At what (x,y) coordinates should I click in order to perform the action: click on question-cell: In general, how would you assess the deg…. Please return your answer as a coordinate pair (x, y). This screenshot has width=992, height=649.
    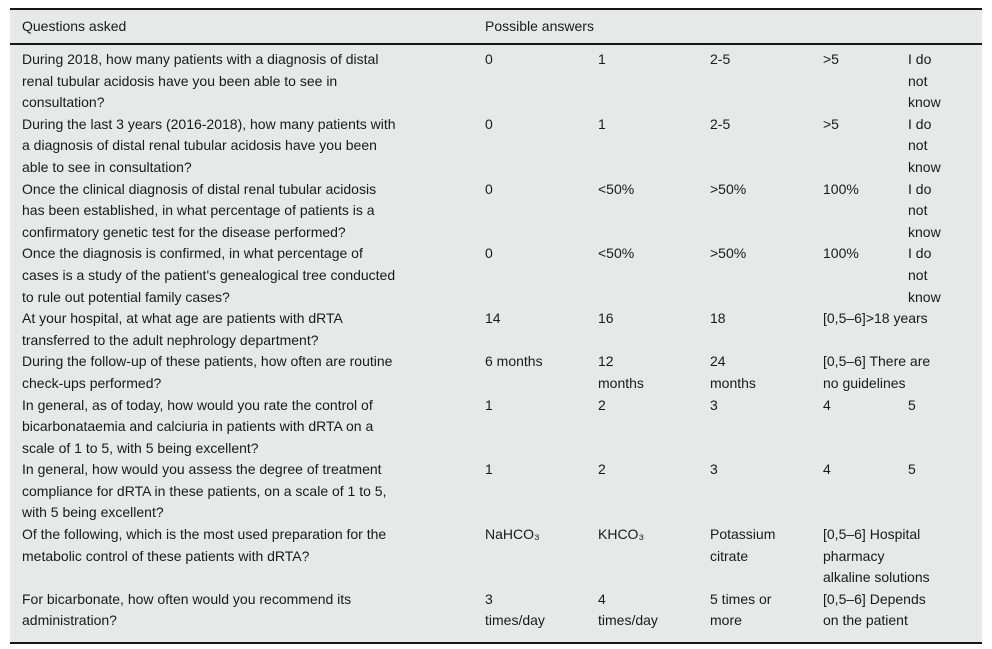
    Looking at the image, I should click on (204, 491).